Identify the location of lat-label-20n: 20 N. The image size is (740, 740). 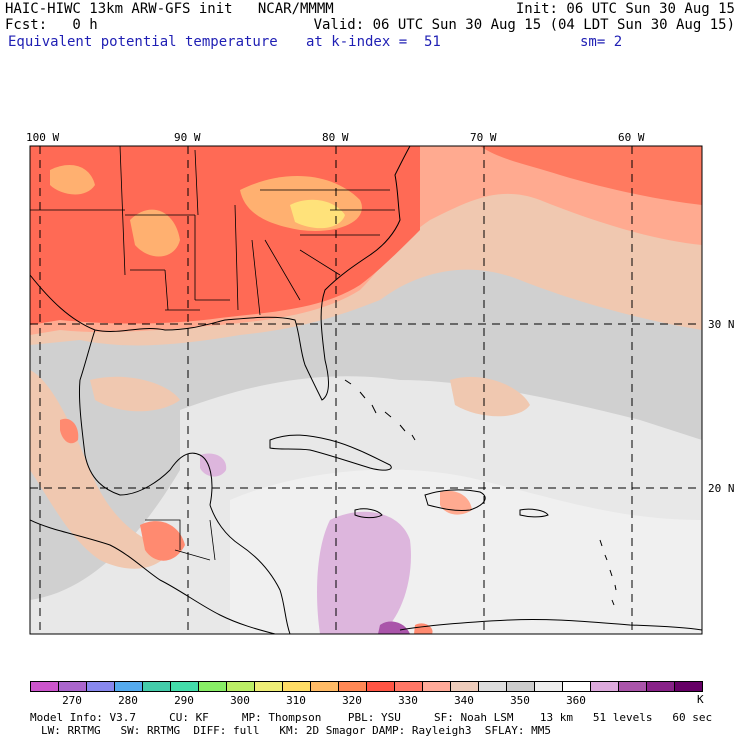
(721, 488).